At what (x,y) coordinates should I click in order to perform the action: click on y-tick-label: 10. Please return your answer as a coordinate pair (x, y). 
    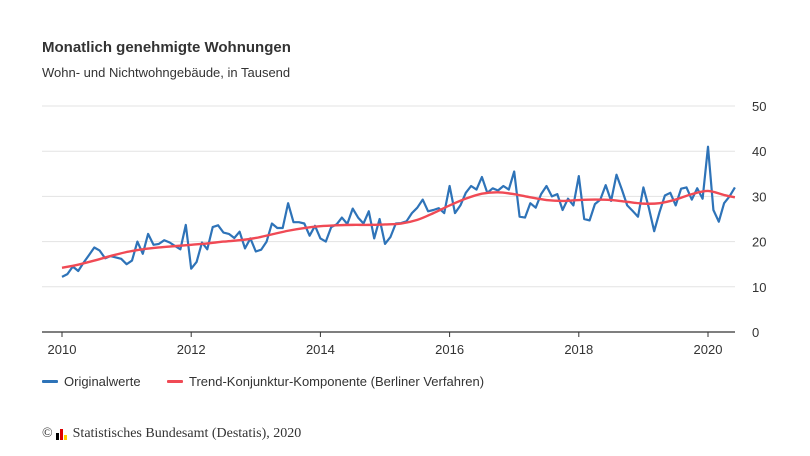
    Looking at the image, I should click on (759, 287).